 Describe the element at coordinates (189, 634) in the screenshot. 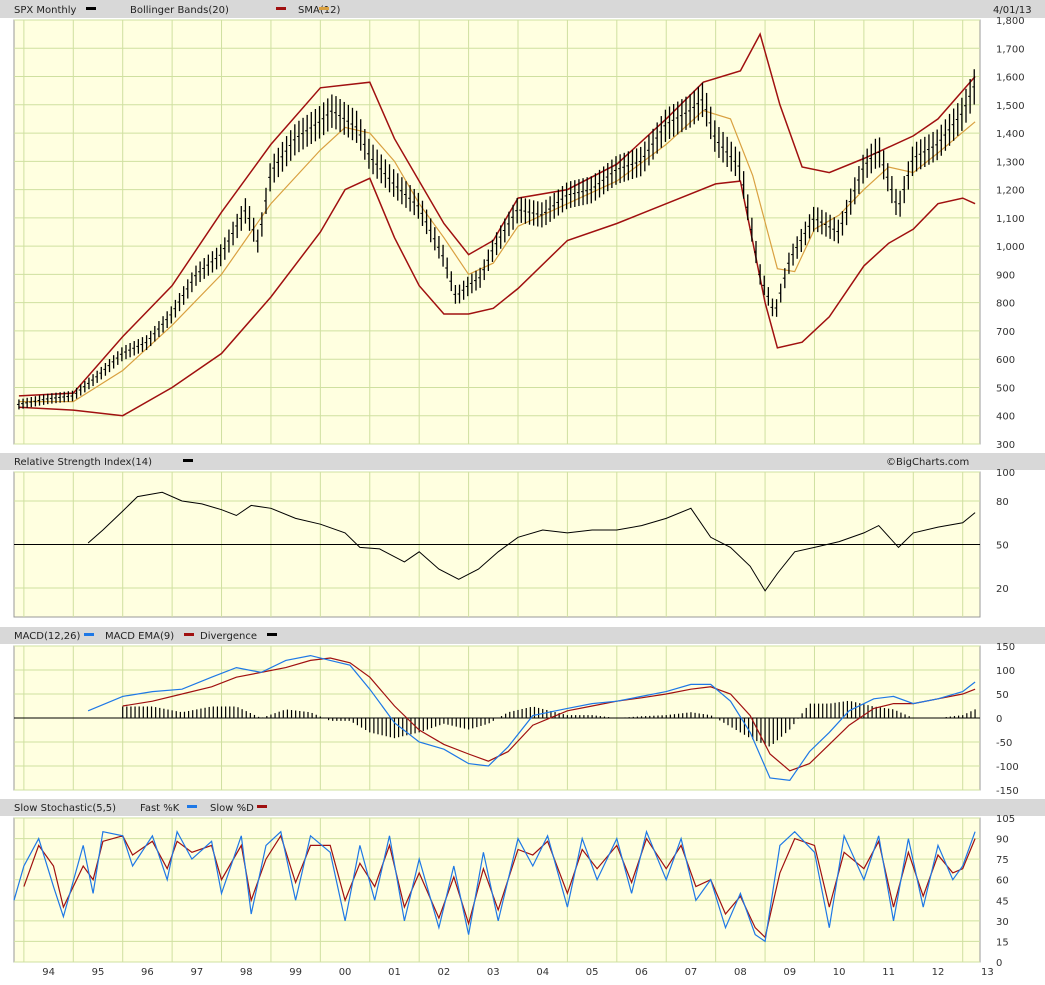

I see `ema-swatch` at that location.